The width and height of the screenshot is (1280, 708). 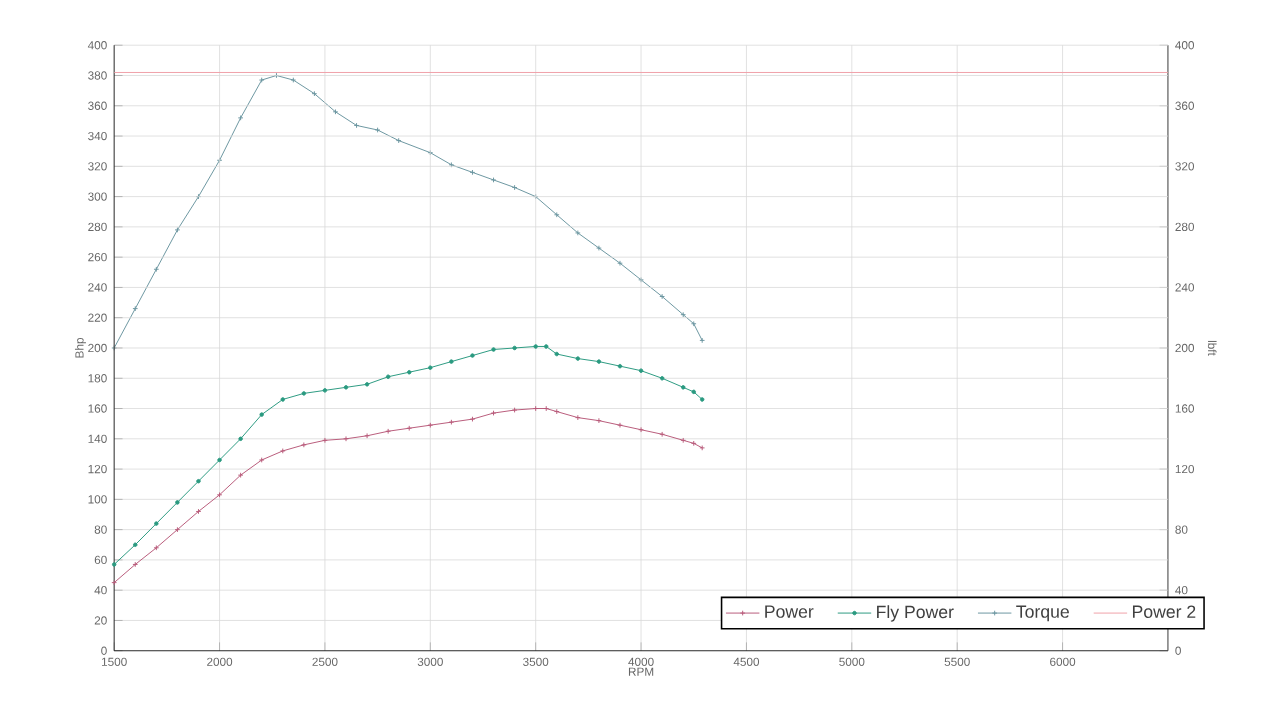 What do you see at coordinates (1164, 612) in the screenshot?
I see `legend-label: Power 2` at bounding box center [1164, 612].